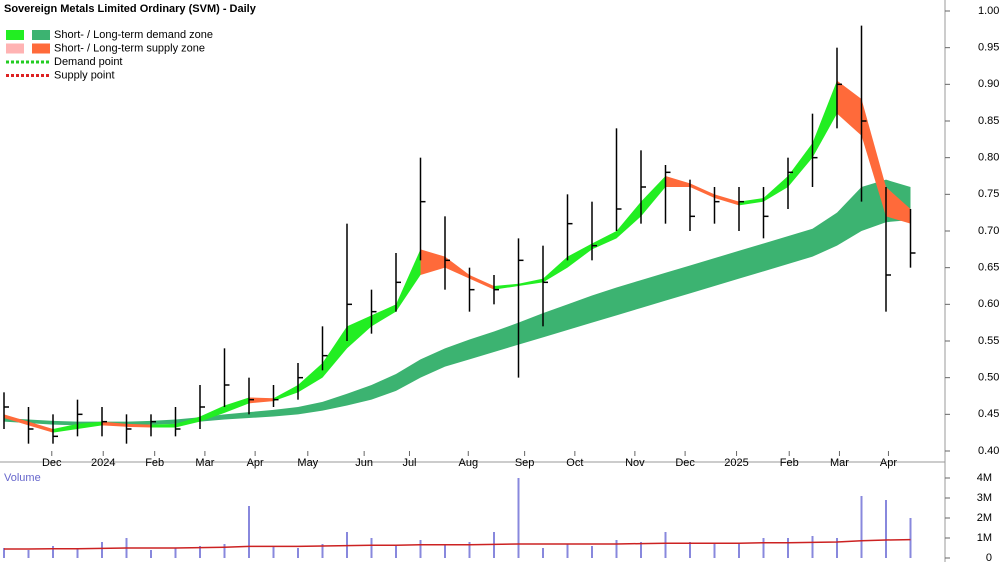  Describe the element at coordinates (22, 478) in the screenshot. I see `volume-label: Volume` at that location.